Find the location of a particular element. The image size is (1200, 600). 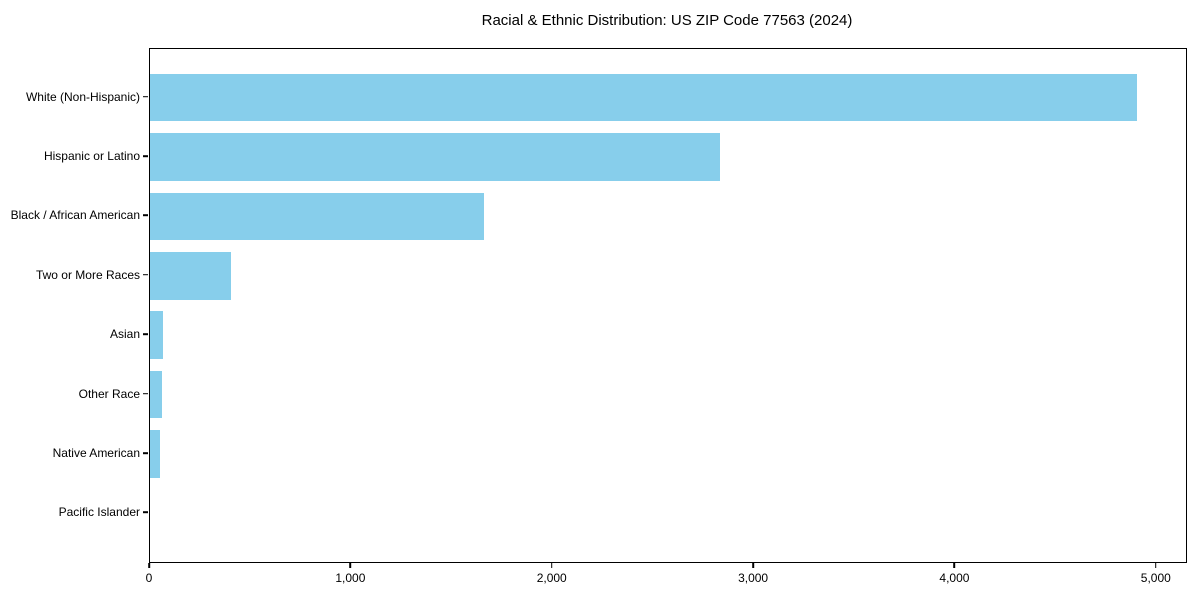

x-tick-label-0: 0 is located at coordinates (149, 578).